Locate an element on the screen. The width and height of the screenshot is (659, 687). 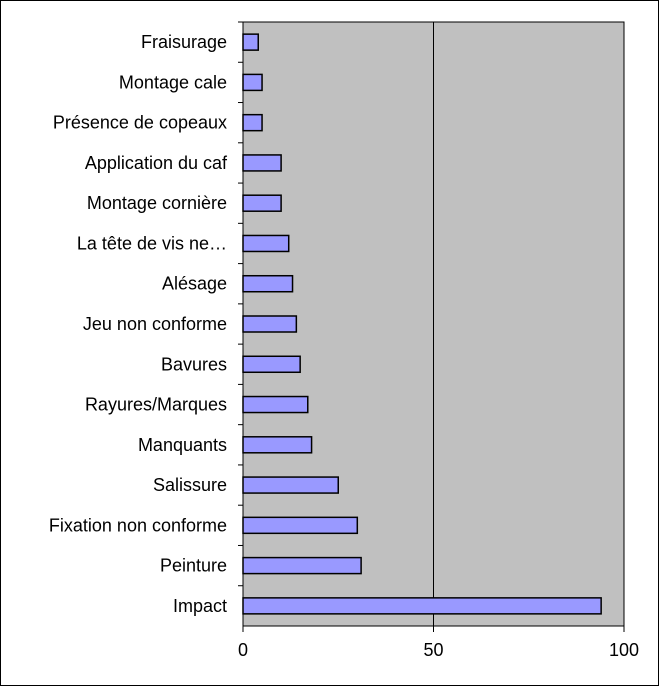
category-label: Peinture is located at coordinates (193, 566).